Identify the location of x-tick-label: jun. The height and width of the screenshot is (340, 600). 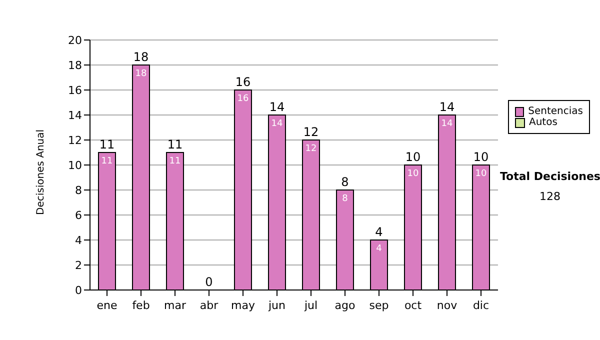
(277, 305).